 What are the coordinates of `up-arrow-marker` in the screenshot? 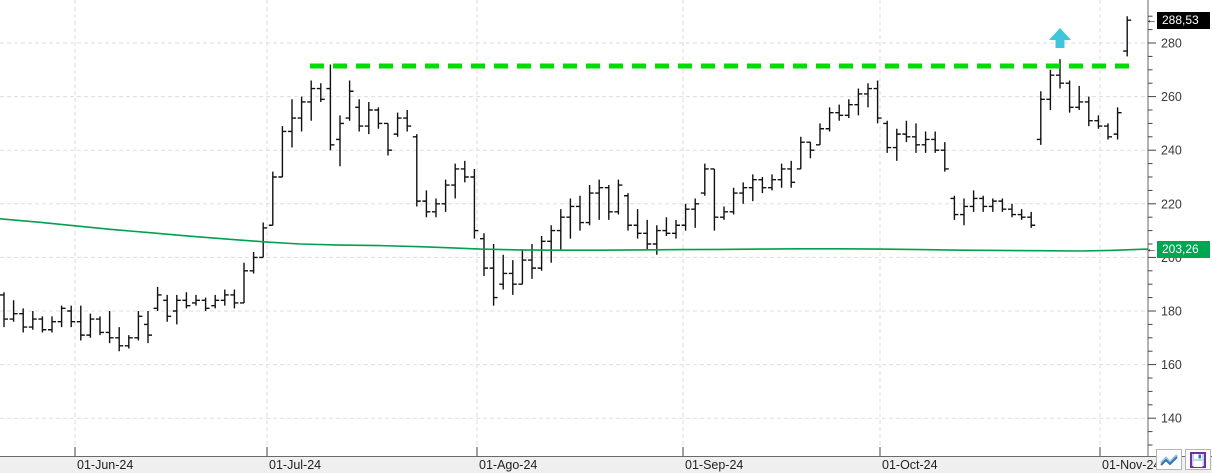 It's located at (1060, 38).